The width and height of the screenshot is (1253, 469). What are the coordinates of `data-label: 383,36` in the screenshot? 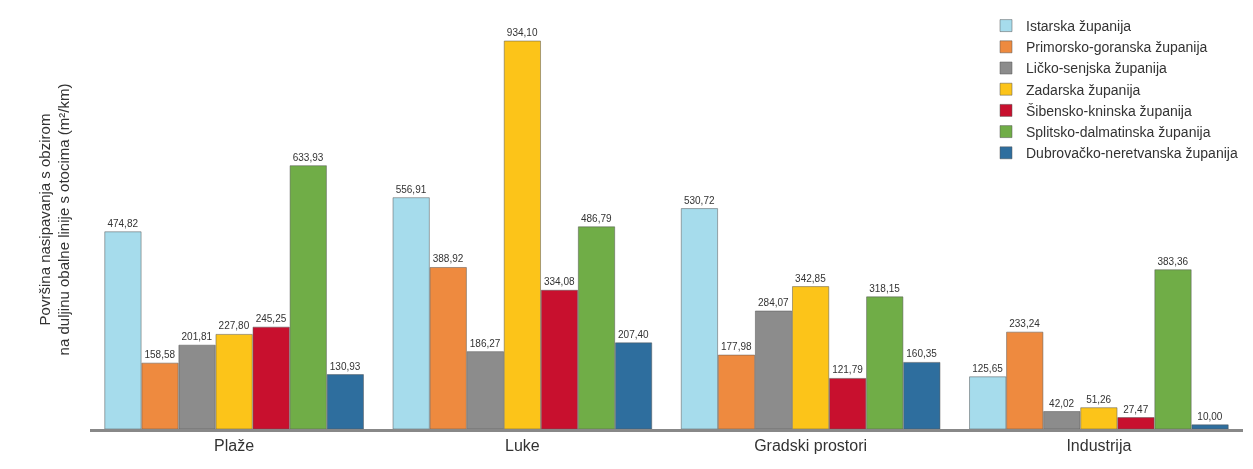 It's located at (1173, 261).